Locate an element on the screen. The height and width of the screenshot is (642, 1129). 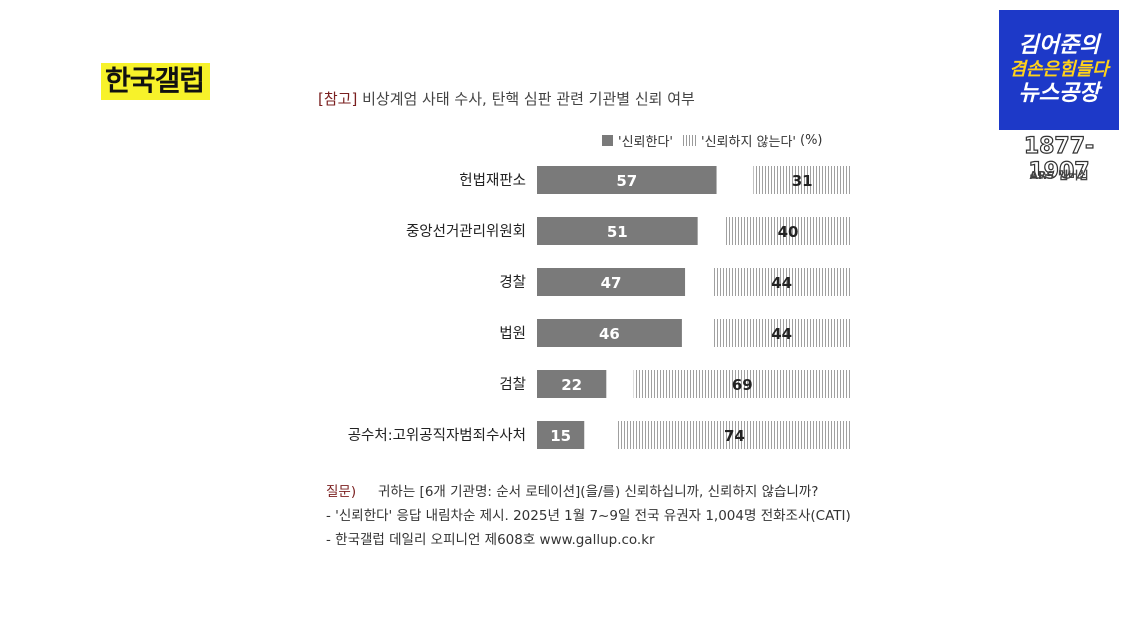
chart-legend: '신뢰한다' '신뢰하지 않는다' (%) is located at coordinates (712, 140).